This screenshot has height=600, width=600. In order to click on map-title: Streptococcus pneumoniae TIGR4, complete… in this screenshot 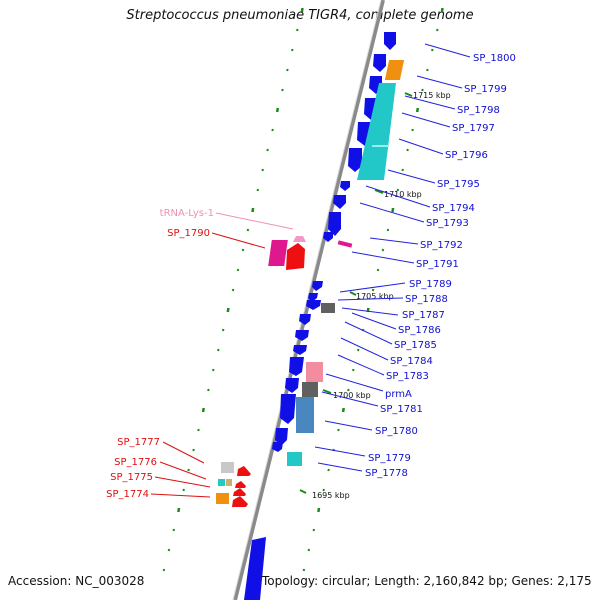, I will do `click(300, 15)`.